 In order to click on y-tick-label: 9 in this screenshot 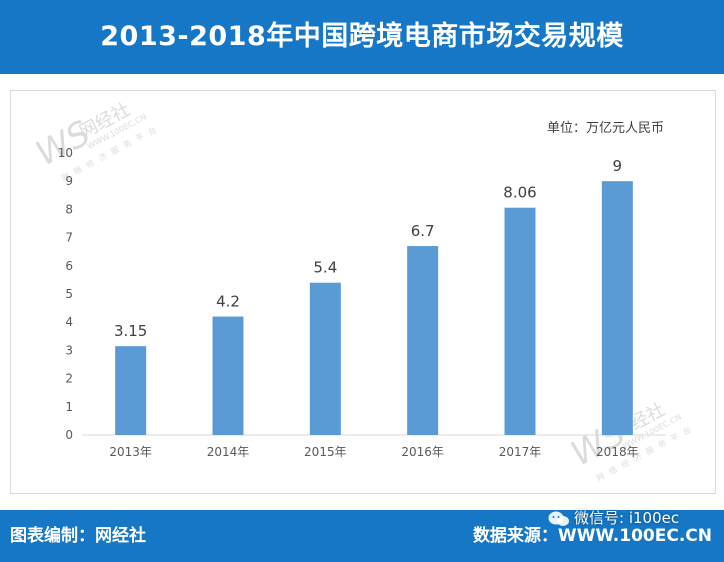, I will do `click(69, 181)`.